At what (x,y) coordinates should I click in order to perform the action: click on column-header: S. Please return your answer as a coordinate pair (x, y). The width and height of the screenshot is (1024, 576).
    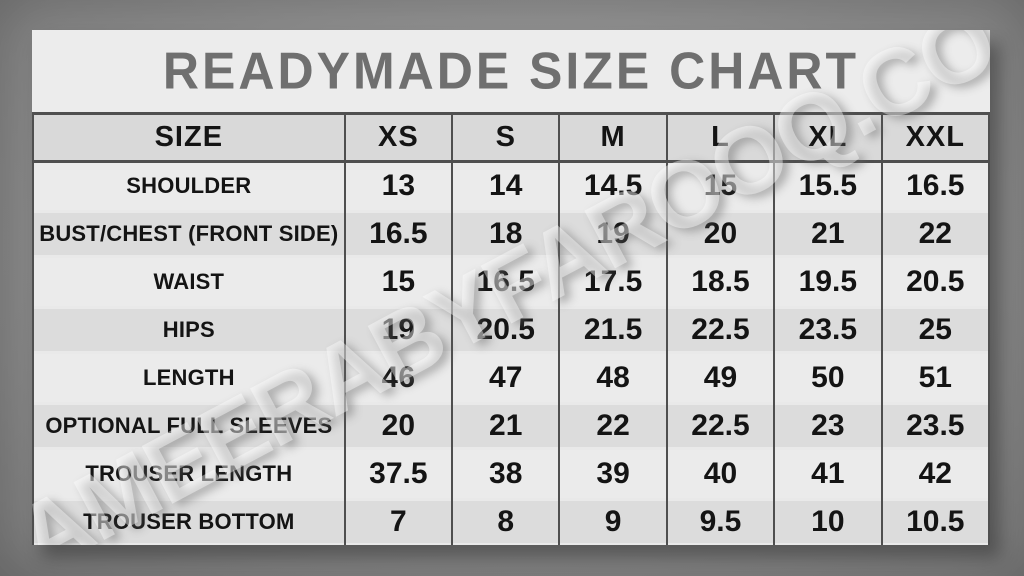
    Looking at the image, I should click on (505, 137).